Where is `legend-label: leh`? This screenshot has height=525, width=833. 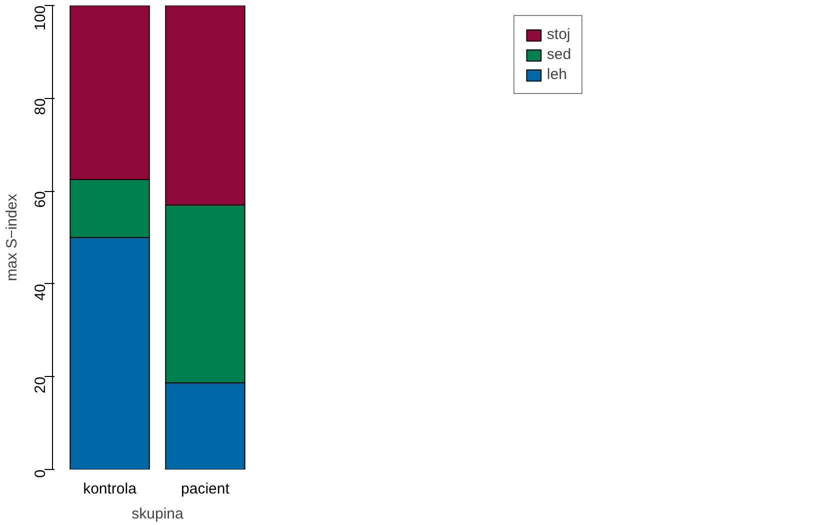
legend-label: leh is located at coordinates (556, 74).